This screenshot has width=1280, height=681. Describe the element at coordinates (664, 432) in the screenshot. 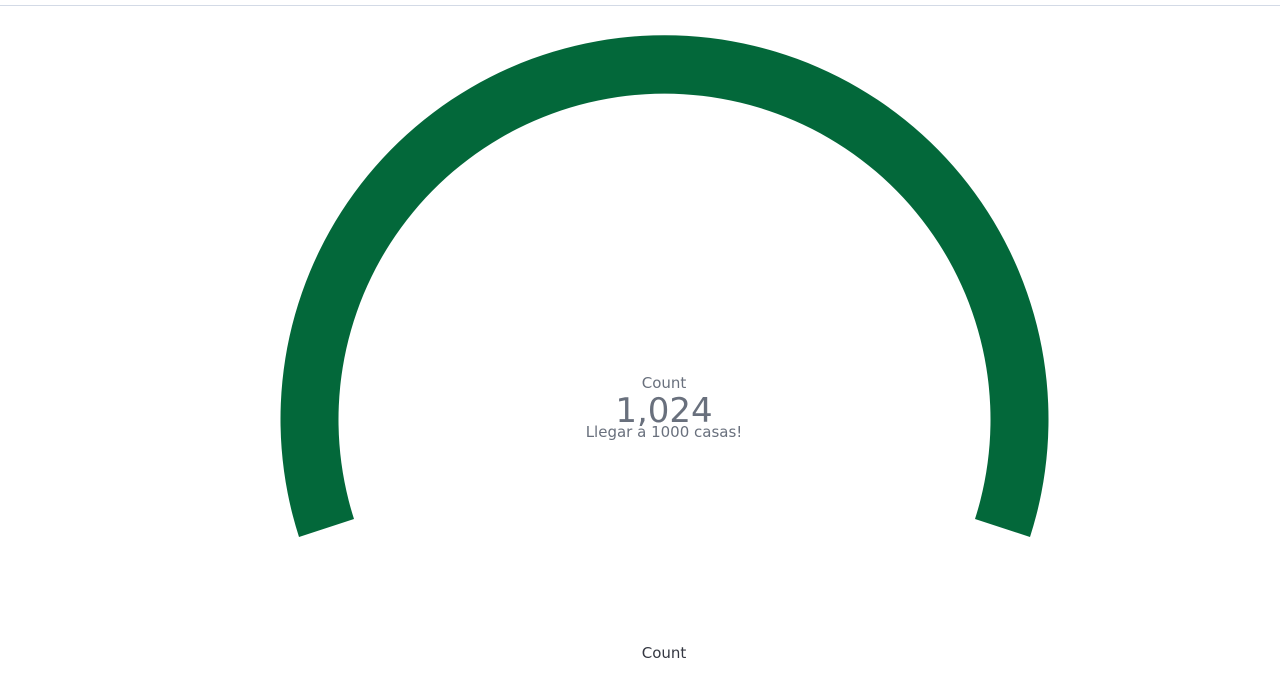

I see `gauge-sublabel: Llegar a 1000 casas!` at that location.